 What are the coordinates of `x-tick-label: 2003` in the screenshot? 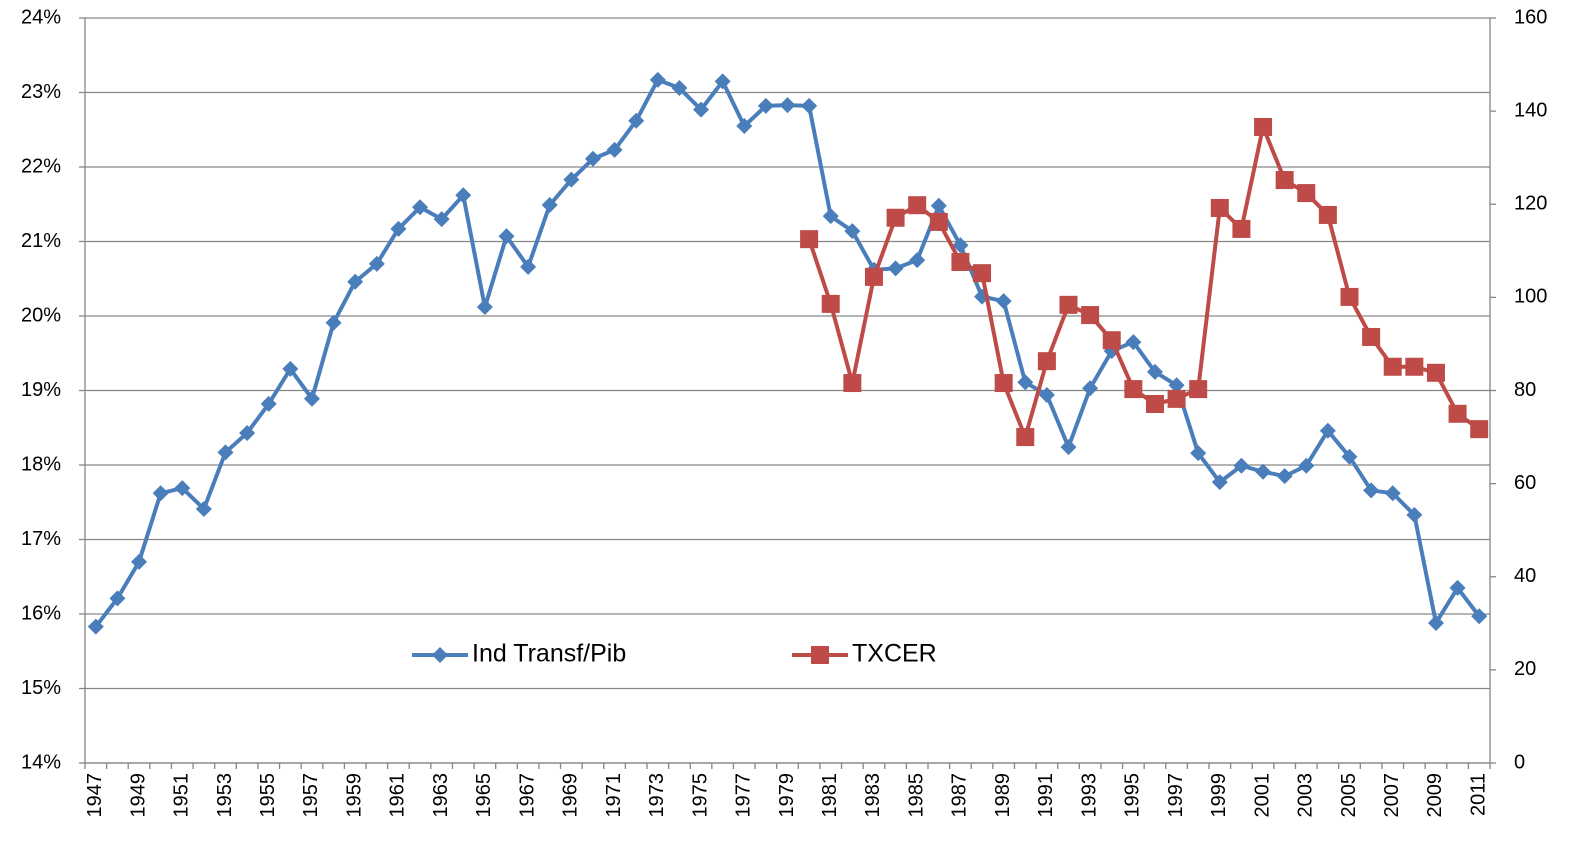 It's located at (1306, 795).